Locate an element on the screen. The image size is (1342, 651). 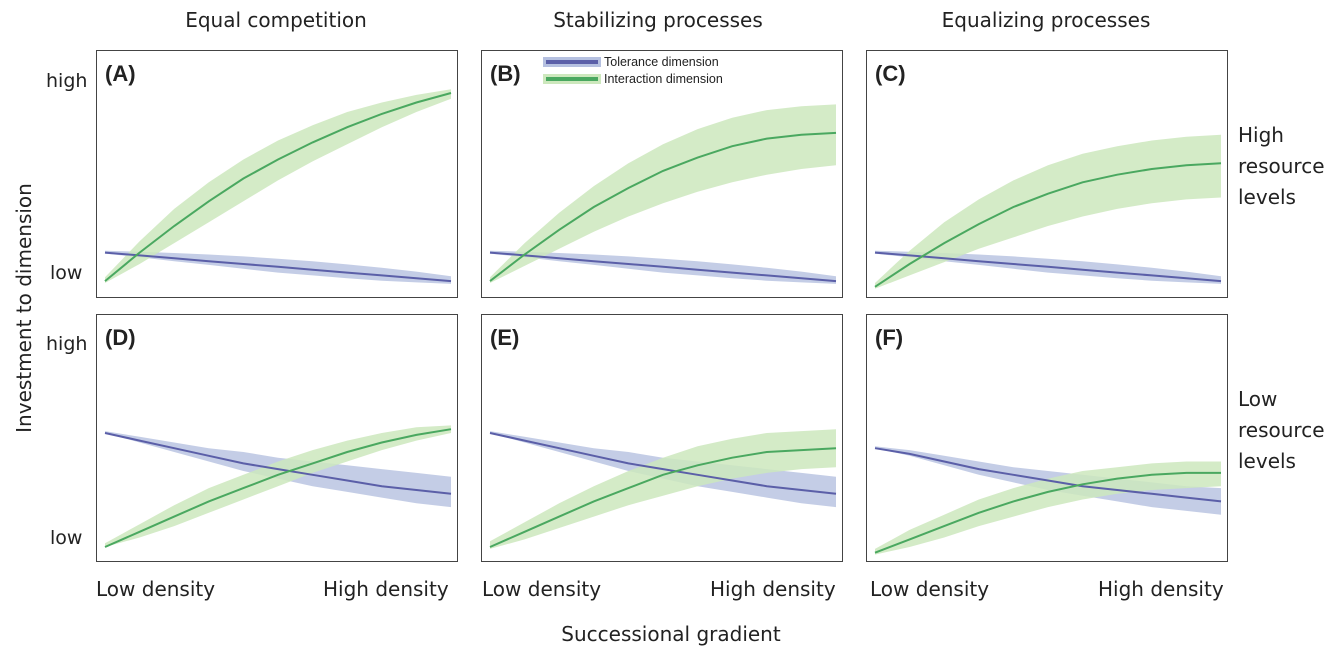
y-tick-high-top: high is located at coordinates (67, 81).